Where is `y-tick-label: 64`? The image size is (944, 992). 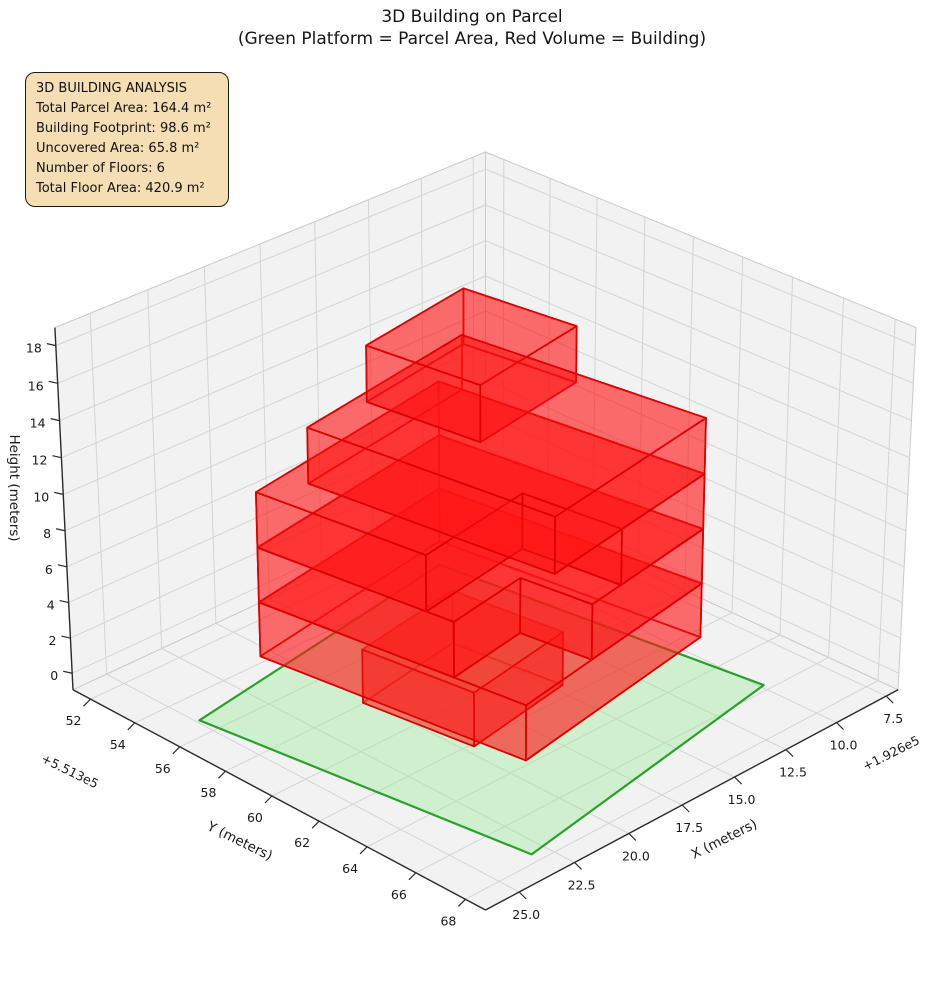
y-tick-label: 64 is located at coordinates (350, 868).